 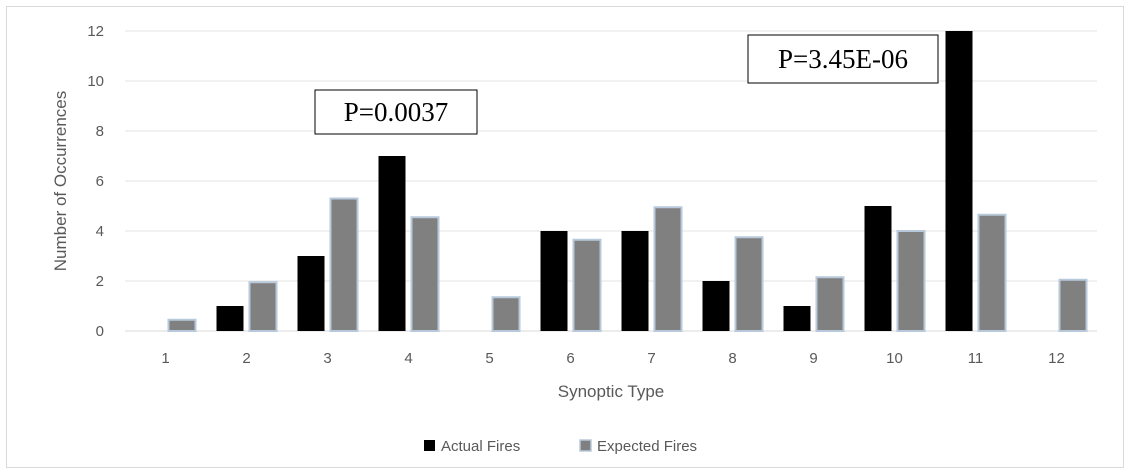 I want to click on y-tick-label: 8, so click(x=100, y=131).